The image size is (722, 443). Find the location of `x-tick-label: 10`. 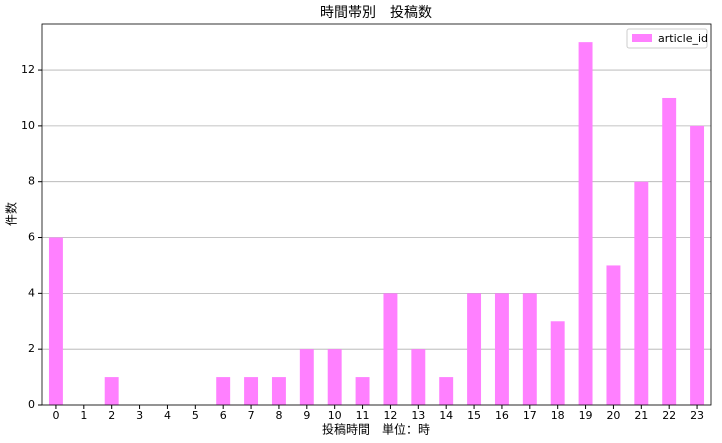

x-tick-label: 10 is located at coordinates (335, 415).